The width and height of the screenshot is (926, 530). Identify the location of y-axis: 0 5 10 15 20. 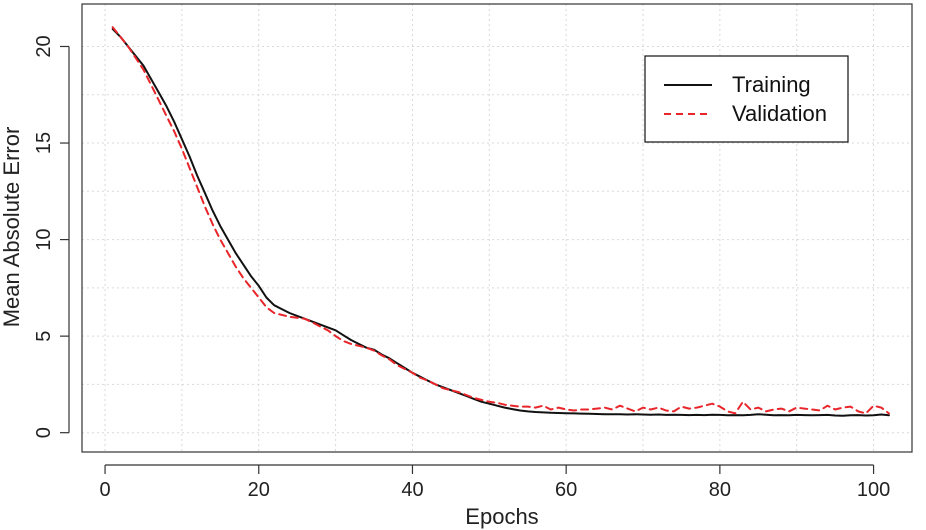
(51, 236).